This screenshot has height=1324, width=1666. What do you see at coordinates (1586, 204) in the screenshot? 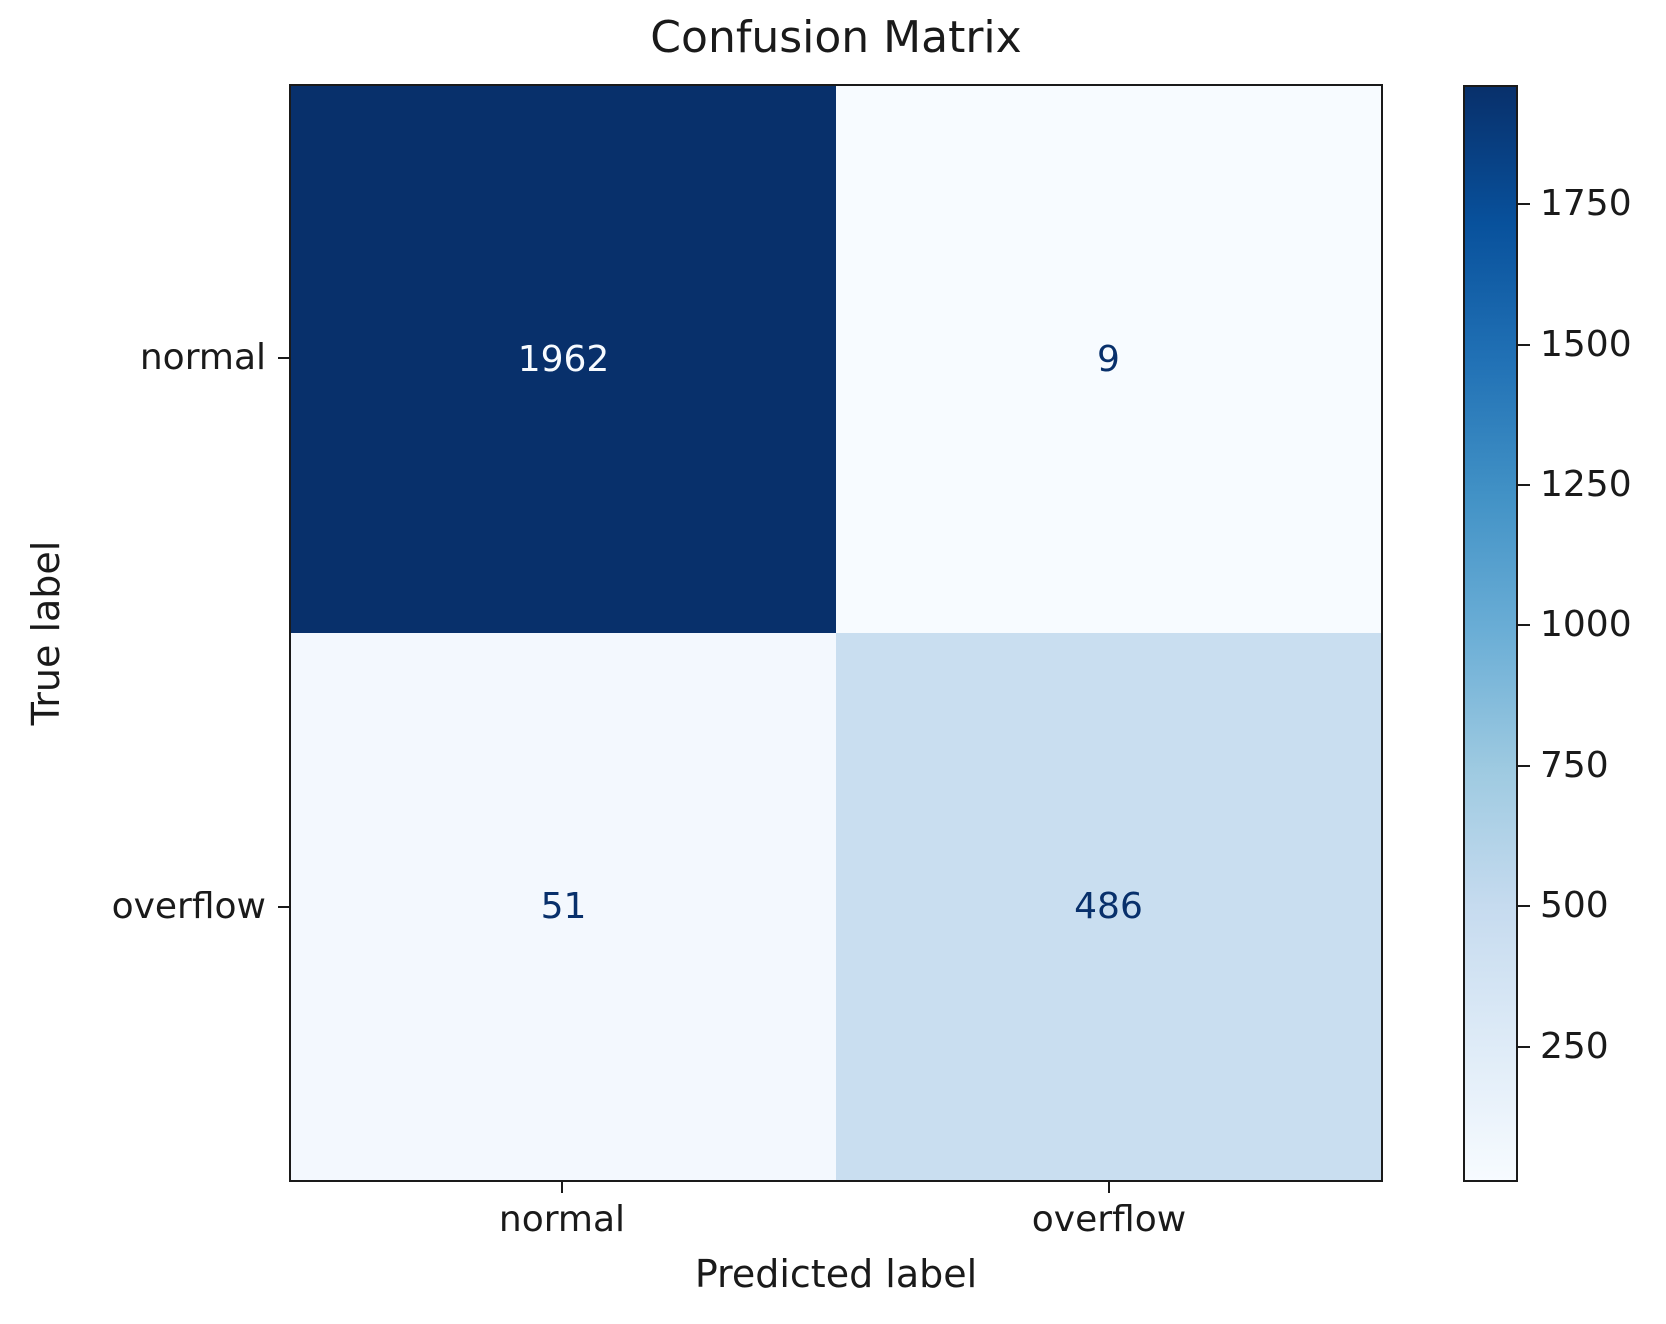
I see `colorbar-tick-label: 1750` at bounding box center [1586, 204].